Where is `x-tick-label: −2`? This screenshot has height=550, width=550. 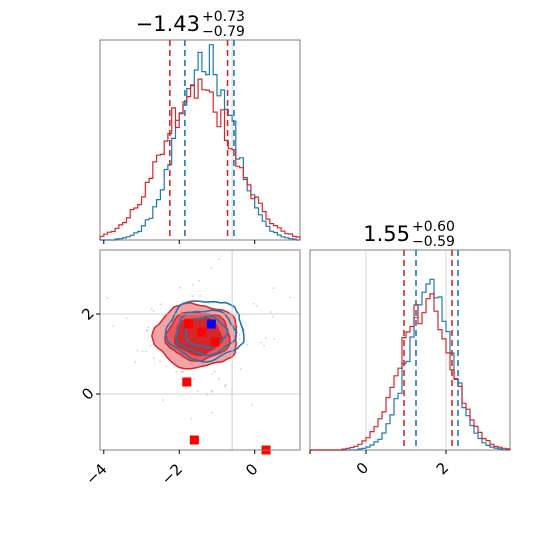 x-tick-label: −2 is located at coordinates (172, 474).